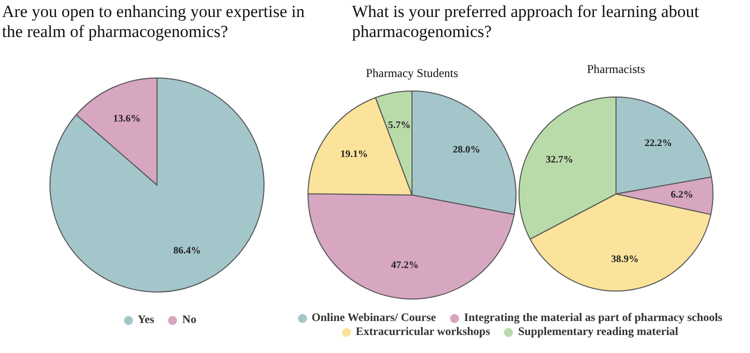 This screenshot has height=353, width=750. What do you see at coordinates (423, 332) in the screenshot?
I see `legend-label: Extracurricular workshops` at bounding box center [423, 332].